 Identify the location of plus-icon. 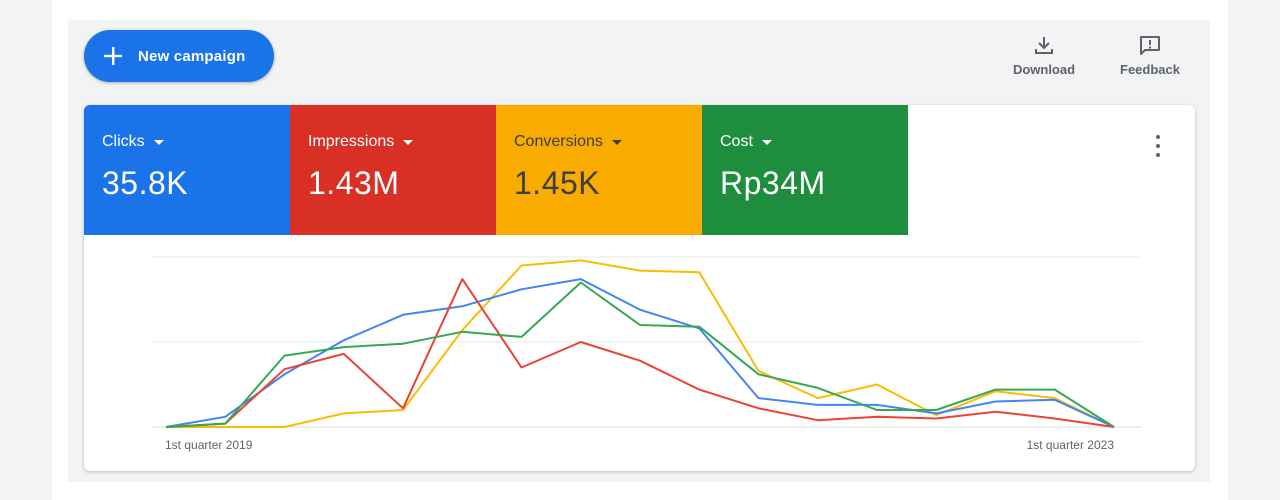
(113, 56).